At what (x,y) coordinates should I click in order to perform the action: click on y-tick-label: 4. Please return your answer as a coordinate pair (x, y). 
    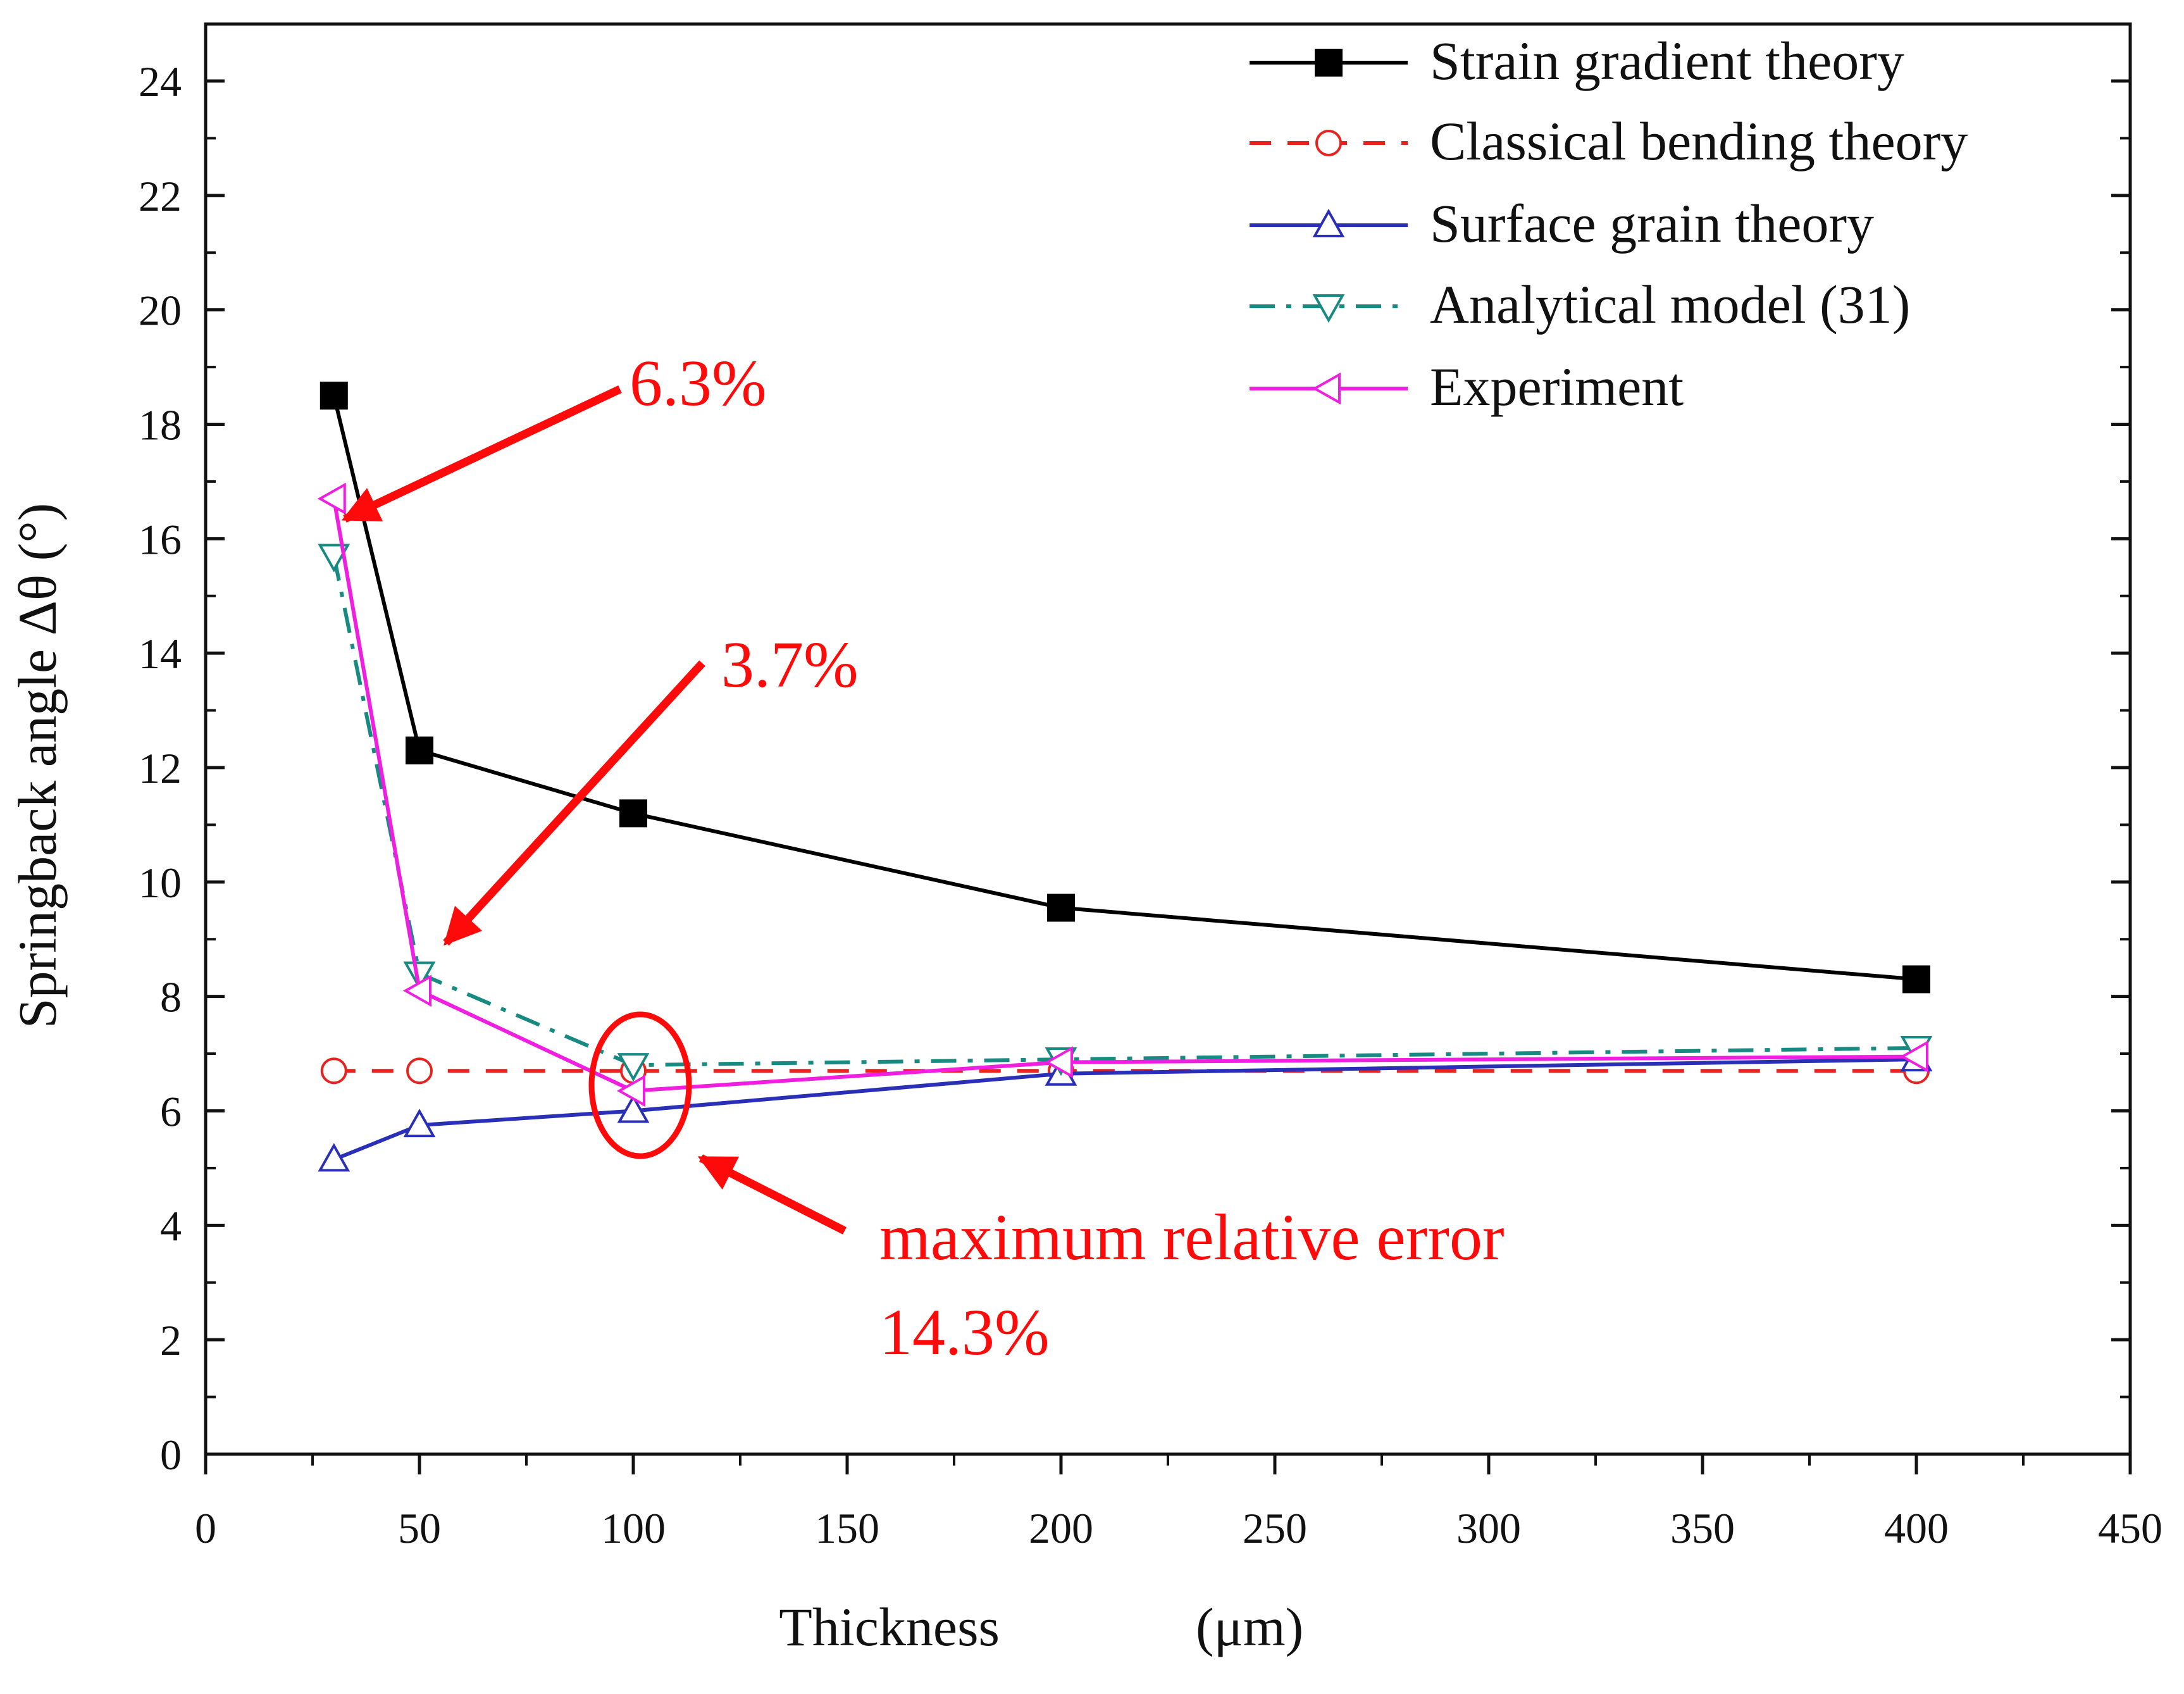
    Looking at the image, I should click on (171, 1226).